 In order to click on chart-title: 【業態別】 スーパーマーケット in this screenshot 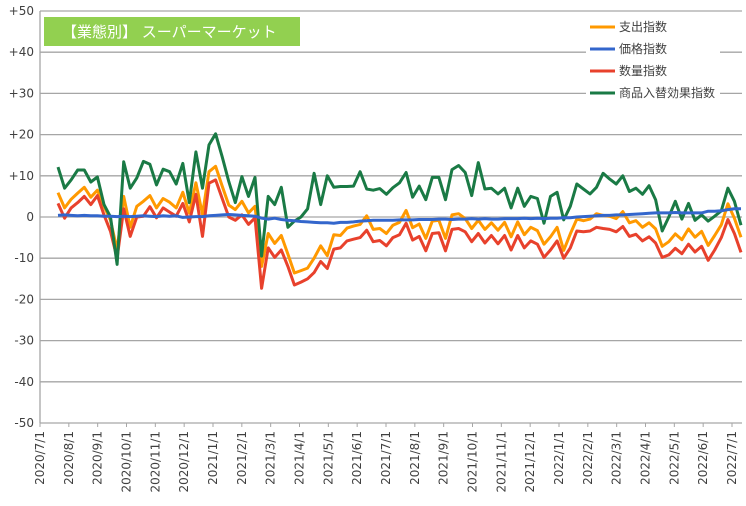, I will do `click(169, 32)`.